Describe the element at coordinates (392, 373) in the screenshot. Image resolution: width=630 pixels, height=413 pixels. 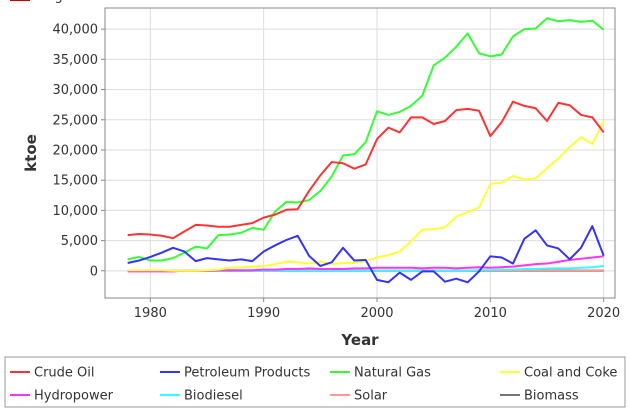
I see `legend-label-natural-gas: Natural Gas` at that location.